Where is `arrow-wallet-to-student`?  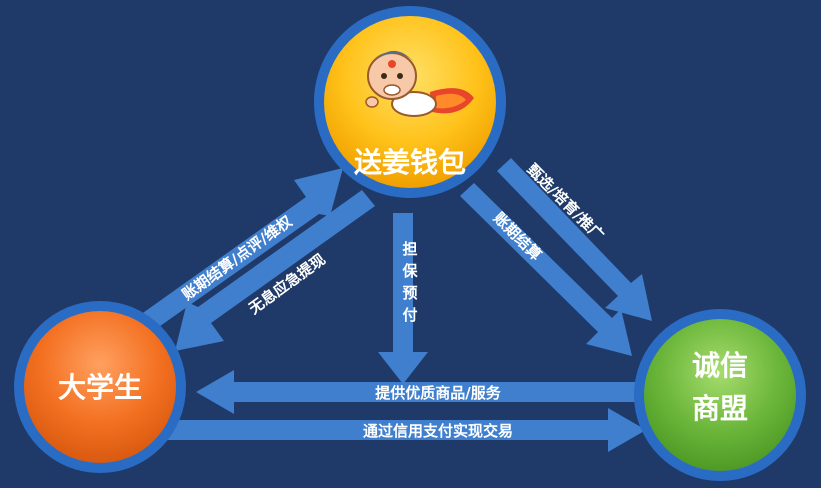 arrow-wallet-to-student is located at coordinates (275, 270).